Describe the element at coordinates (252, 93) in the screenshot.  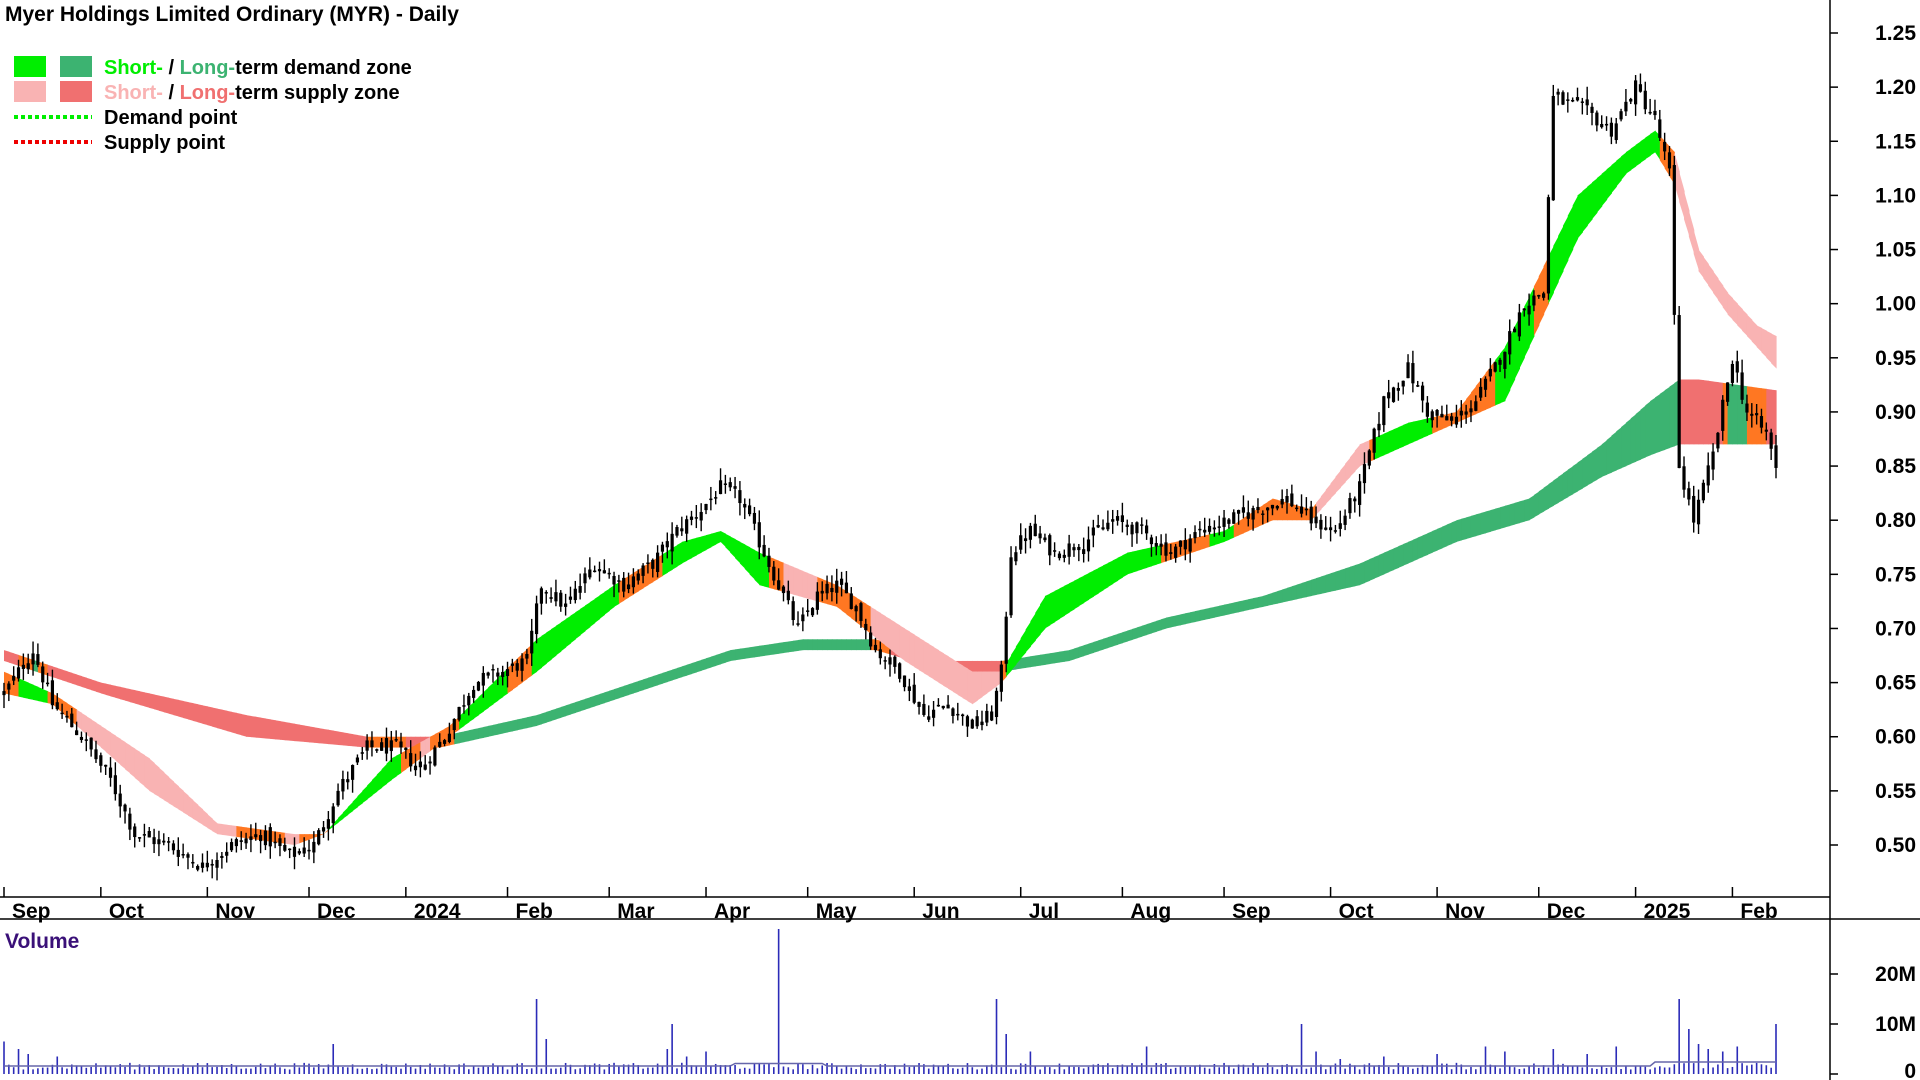
I see `legend-label: Short- / Long-term supply zone` at that location.